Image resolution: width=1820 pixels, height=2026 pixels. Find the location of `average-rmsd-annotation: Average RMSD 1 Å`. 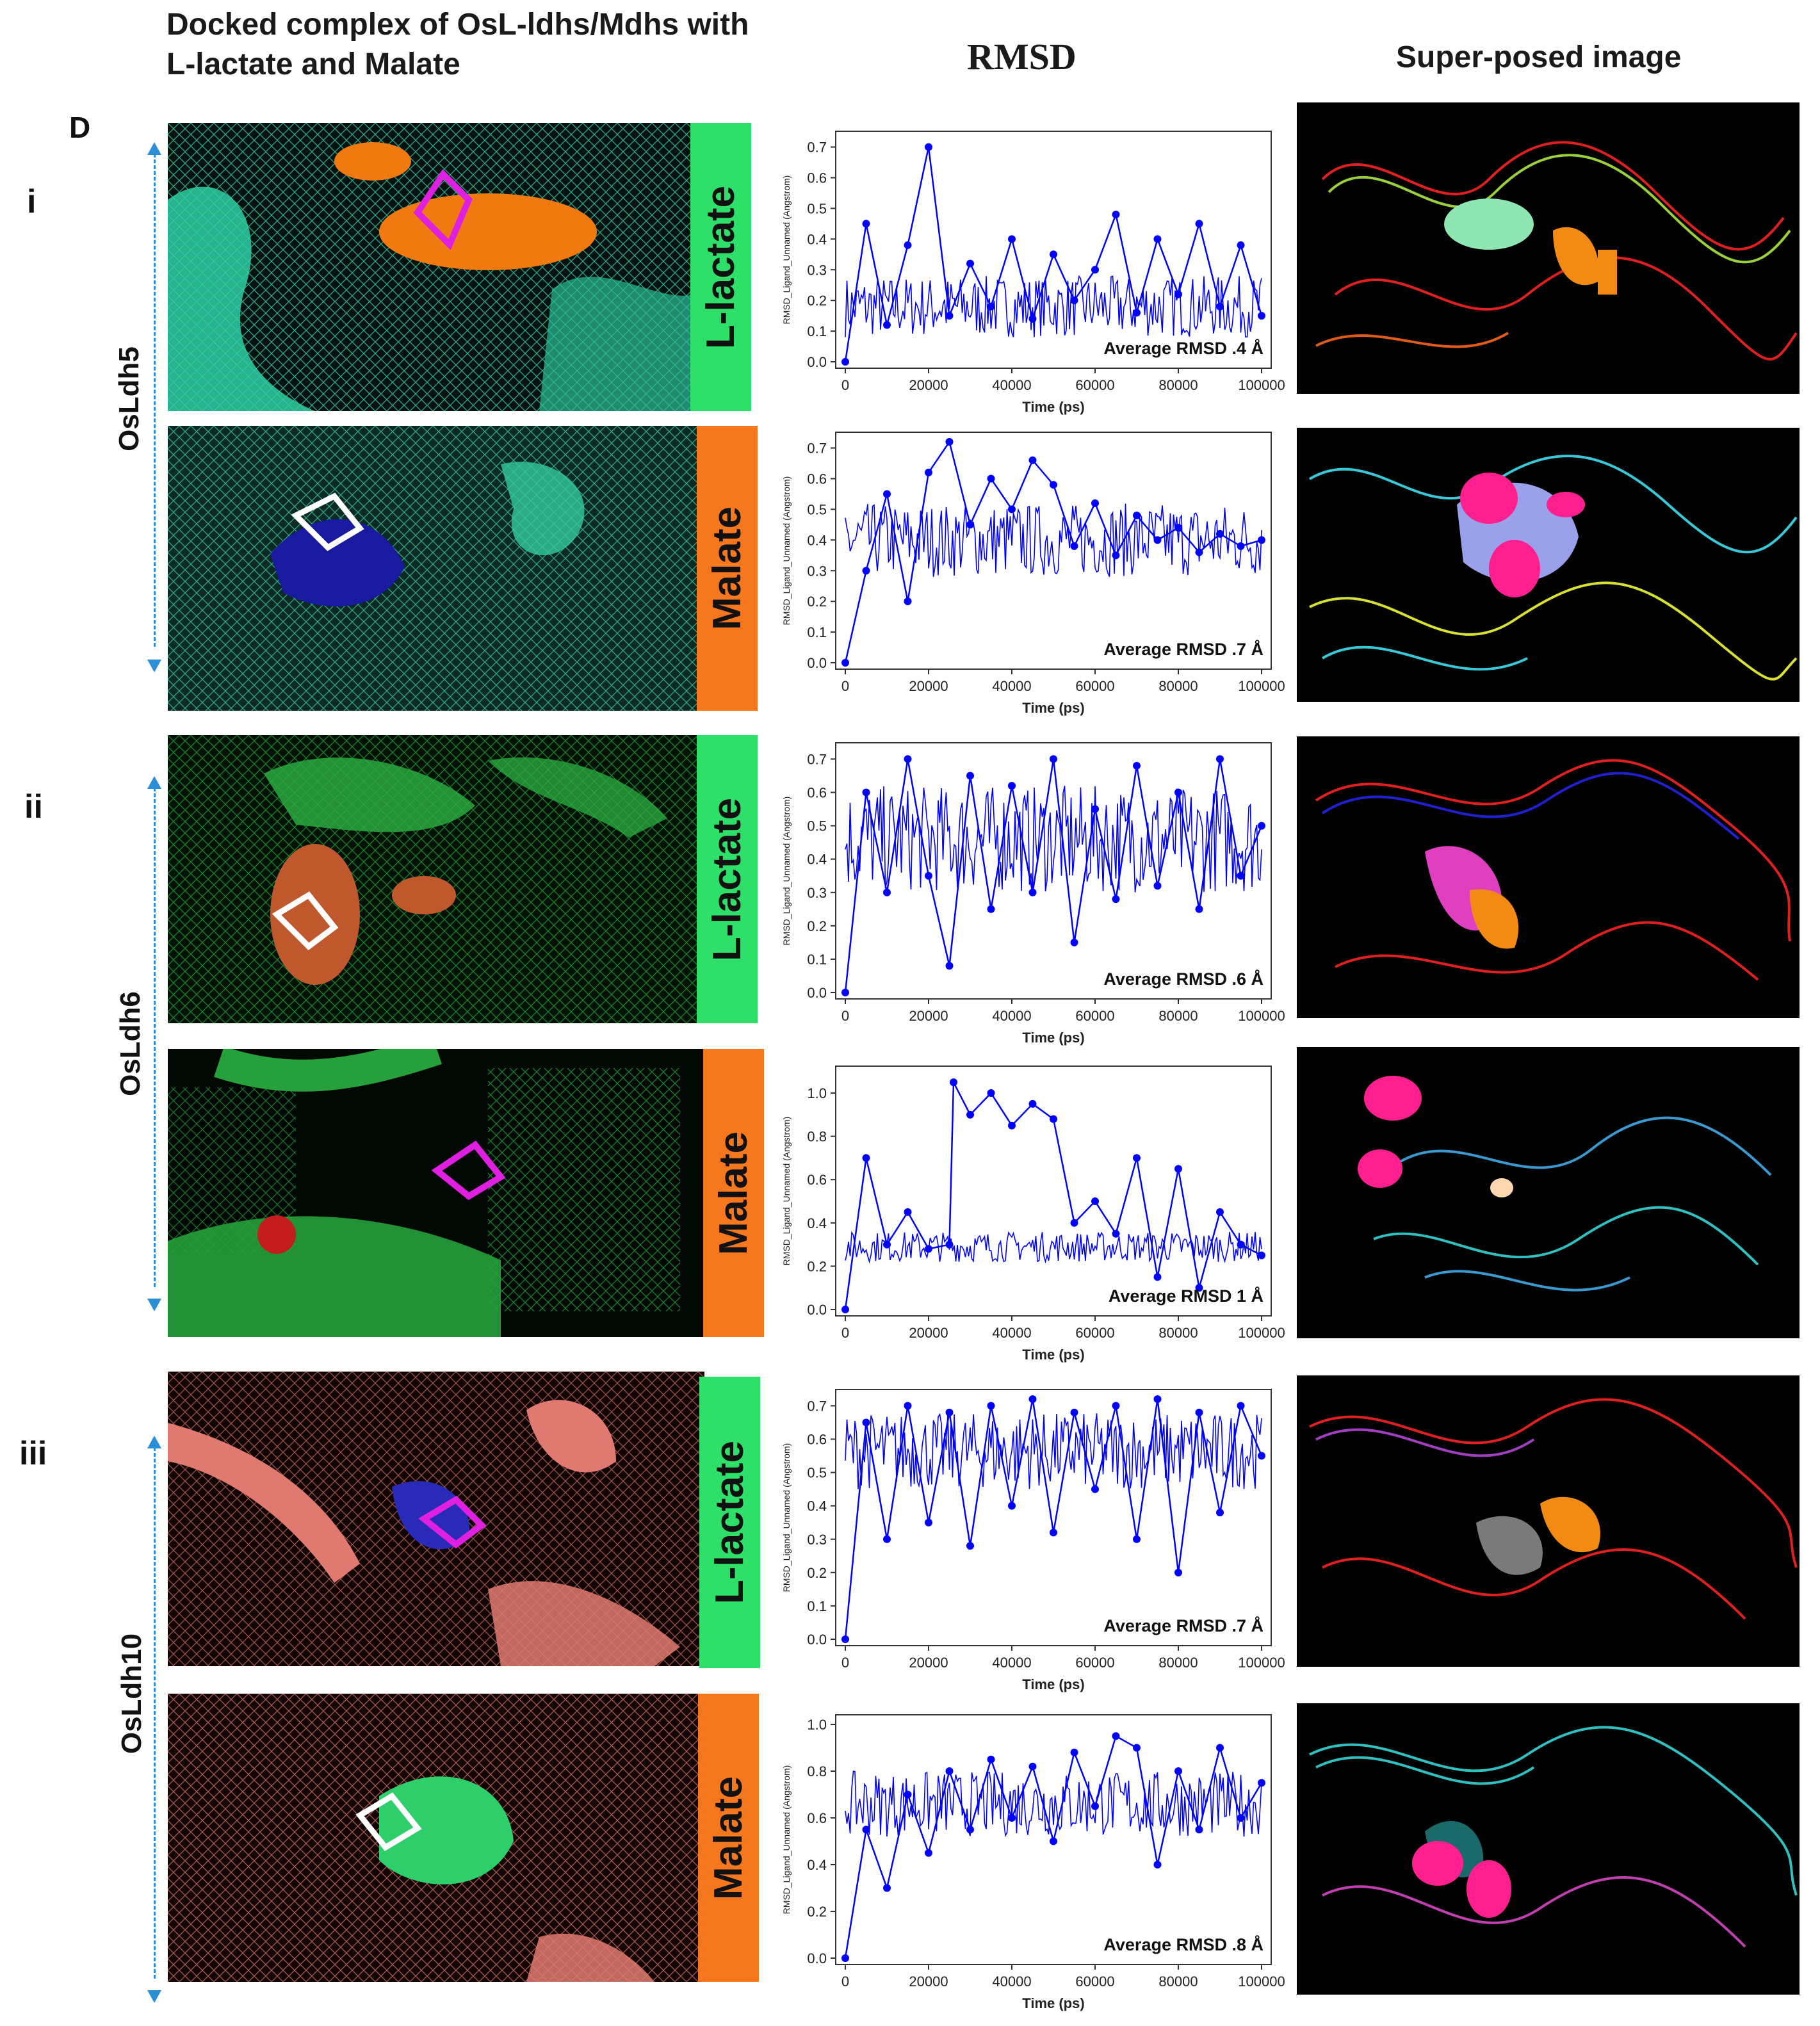

average-rmsd-annotation: Average RMSD 1 Å is located at coordinates (1186, 1296).